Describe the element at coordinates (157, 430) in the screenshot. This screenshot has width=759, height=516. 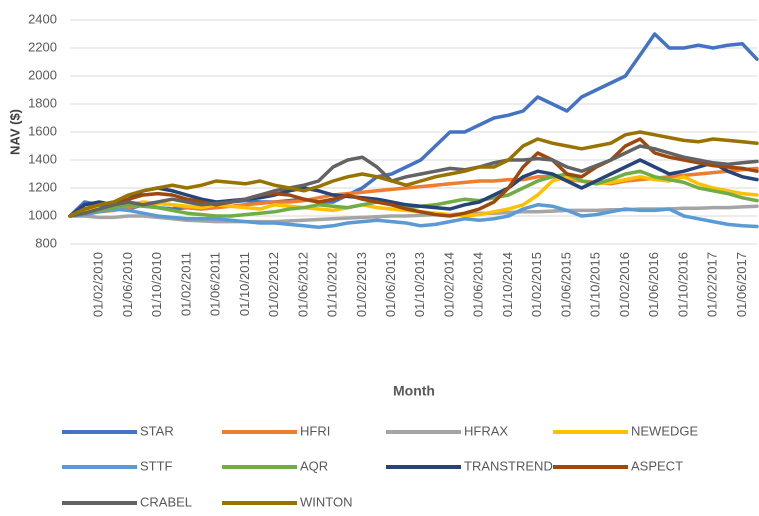
I see `legend-label: STAR` at that location.